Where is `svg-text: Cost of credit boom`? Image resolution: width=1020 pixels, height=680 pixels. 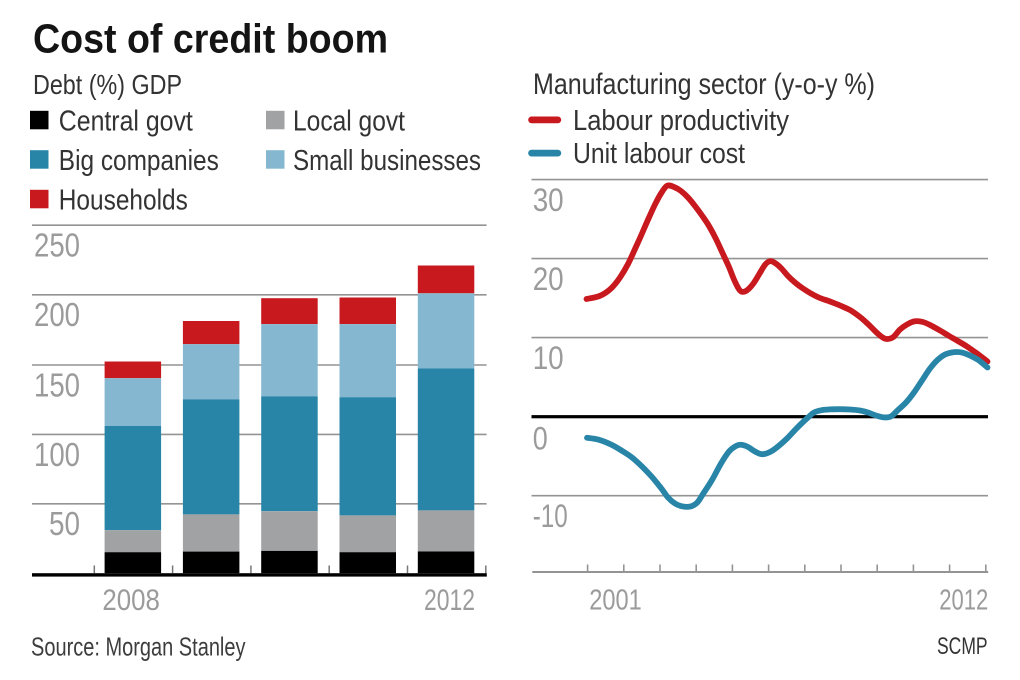
svg-text: Cost of credit boom is located at coordinates (210, 39).